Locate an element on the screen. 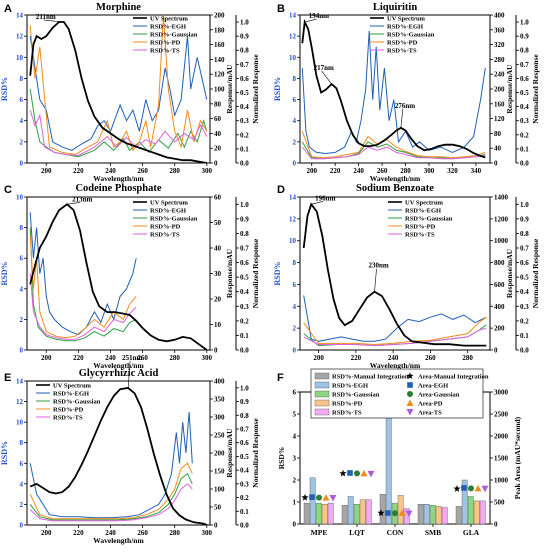 The height and width of the screenshot is (557, 550). normalized-tick-label: 0.8 is located at coordinates (244, 51).